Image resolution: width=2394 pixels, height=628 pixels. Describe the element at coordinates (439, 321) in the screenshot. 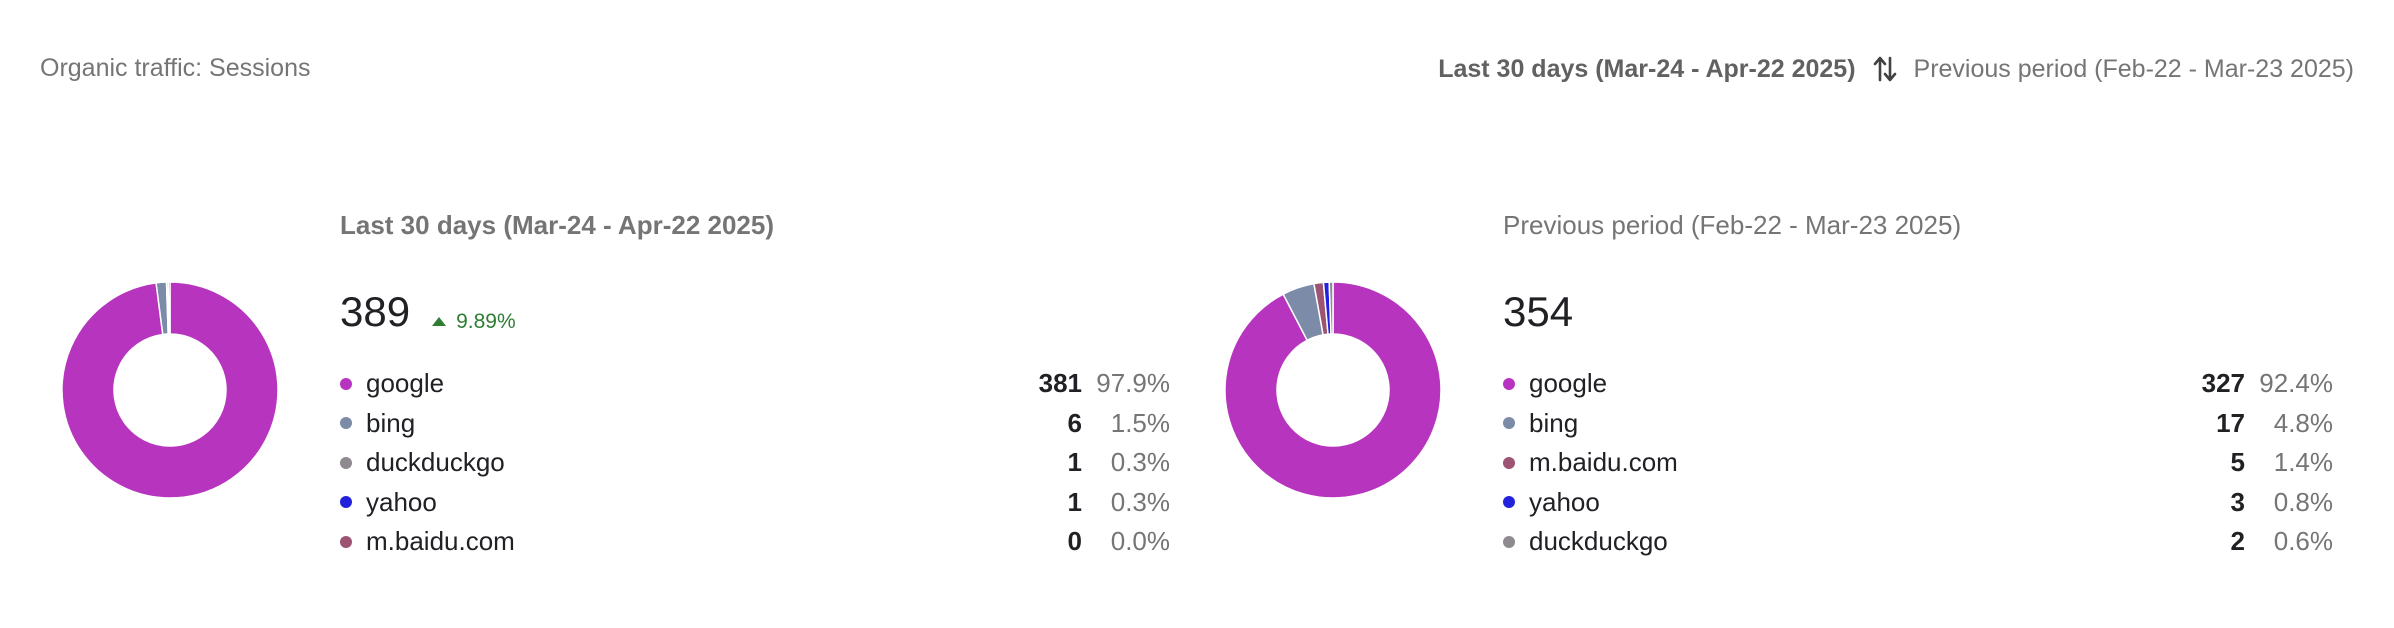

I see `arrow-up-icon` at that location.